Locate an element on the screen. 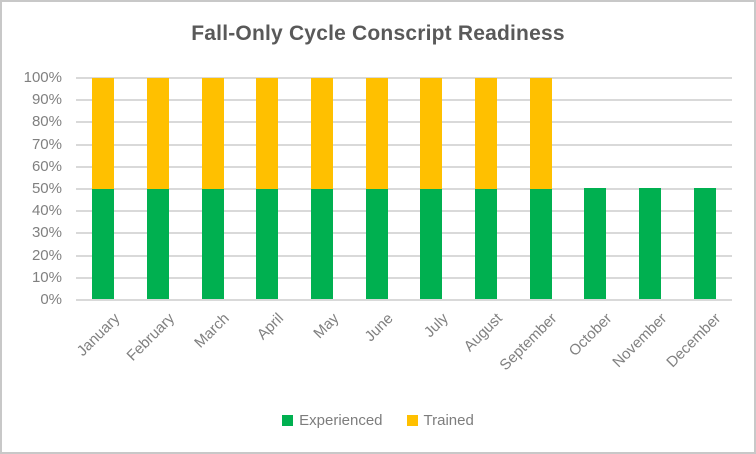 Image resolution: width=756 pixels, height=454 pixels. trained-swatch-icon is located at coordinates (412, 420).